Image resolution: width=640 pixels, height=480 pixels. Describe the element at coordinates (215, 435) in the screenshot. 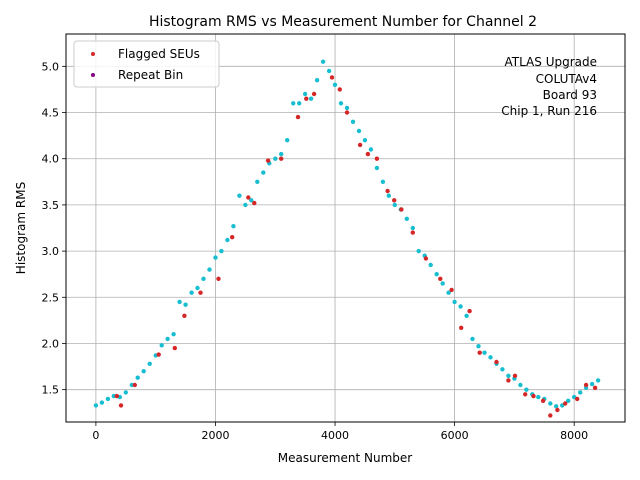

I see `x-tick-label: 2000` at that location.